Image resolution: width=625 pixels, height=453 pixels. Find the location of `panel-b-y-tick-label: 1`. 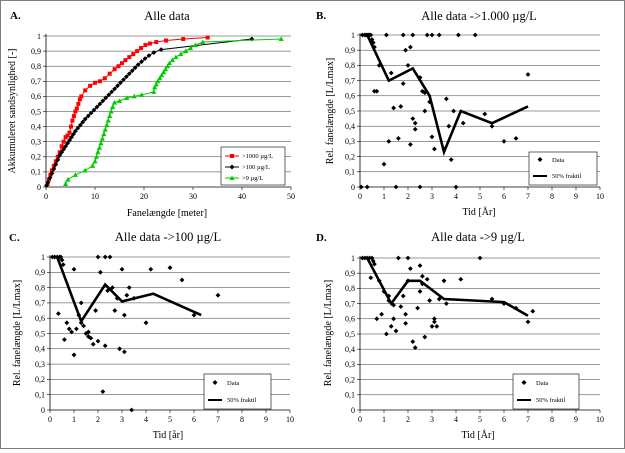

panel-b-y-tick-label: 1 is located at coordinates (353, 35).